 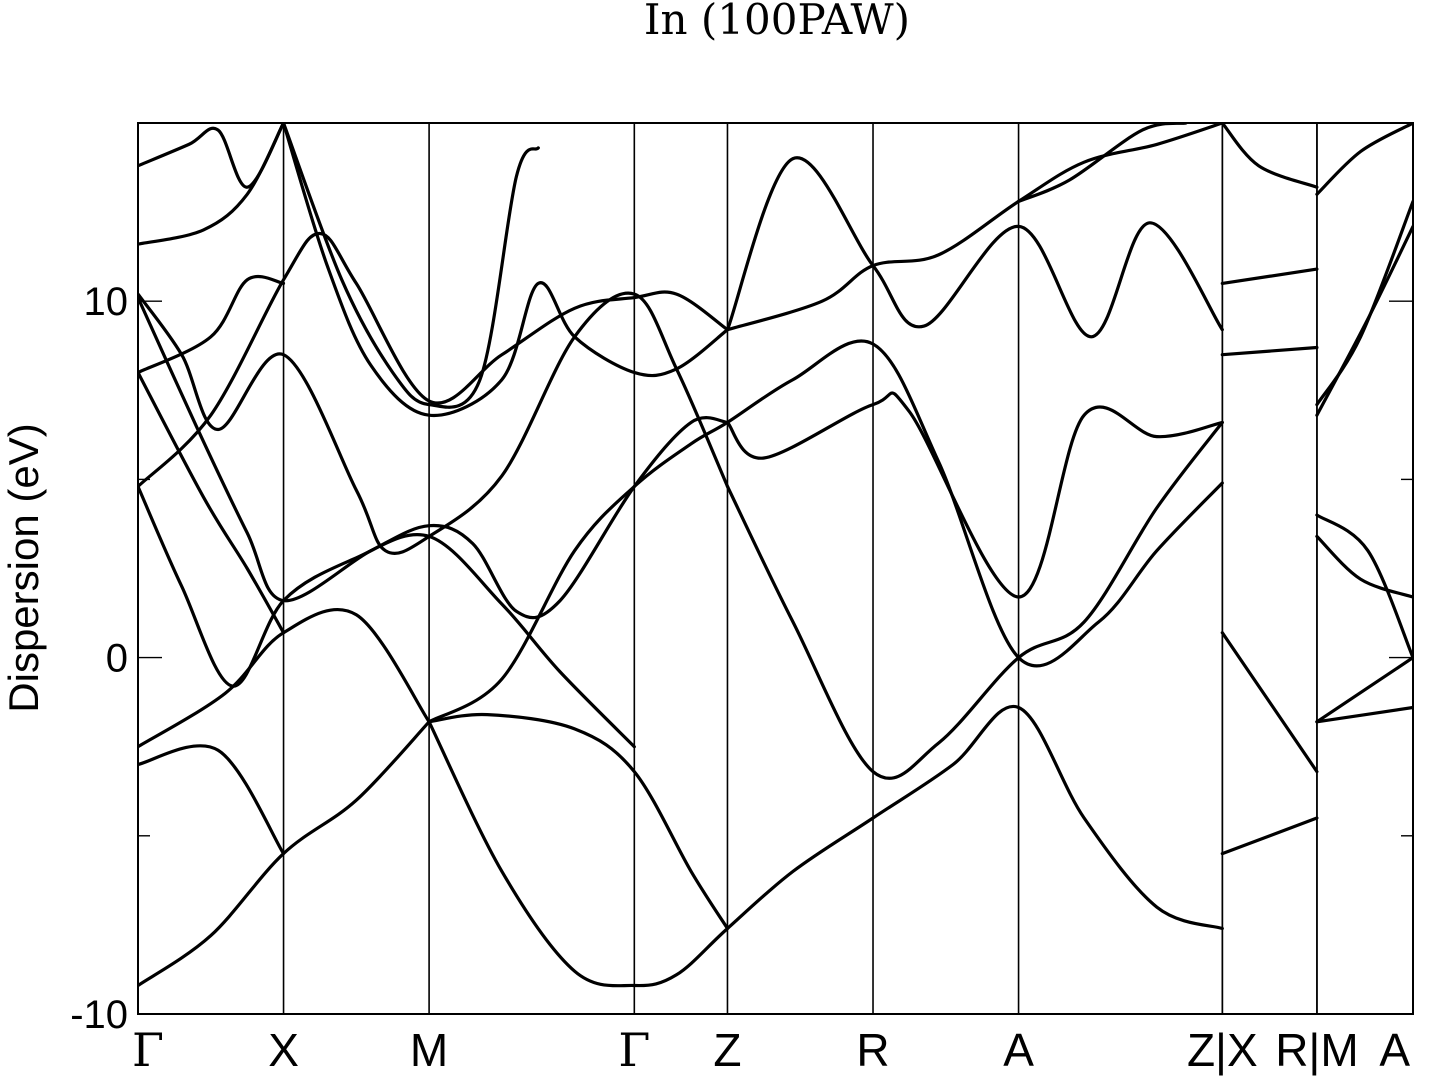 I want to click on kpath-label: X, so click(x=283, y=1050).